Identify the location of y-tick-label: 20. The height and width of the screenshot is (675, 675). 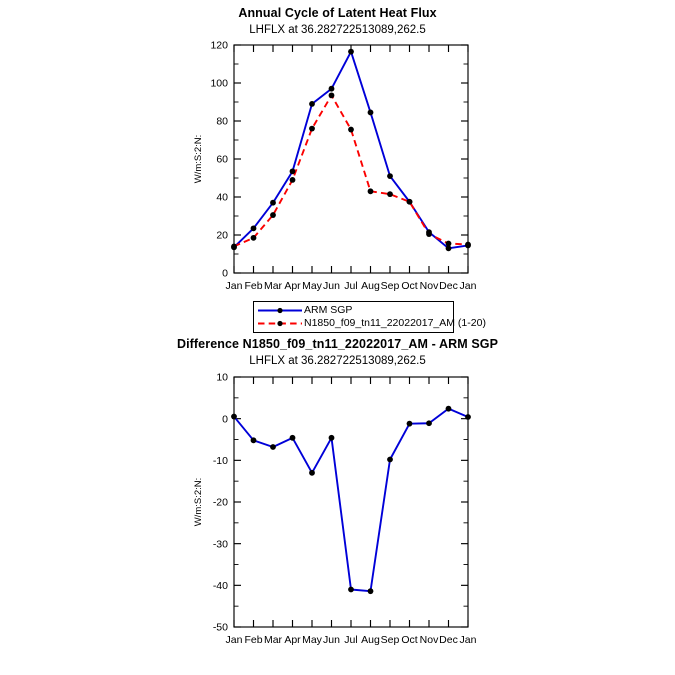
(222, 236).